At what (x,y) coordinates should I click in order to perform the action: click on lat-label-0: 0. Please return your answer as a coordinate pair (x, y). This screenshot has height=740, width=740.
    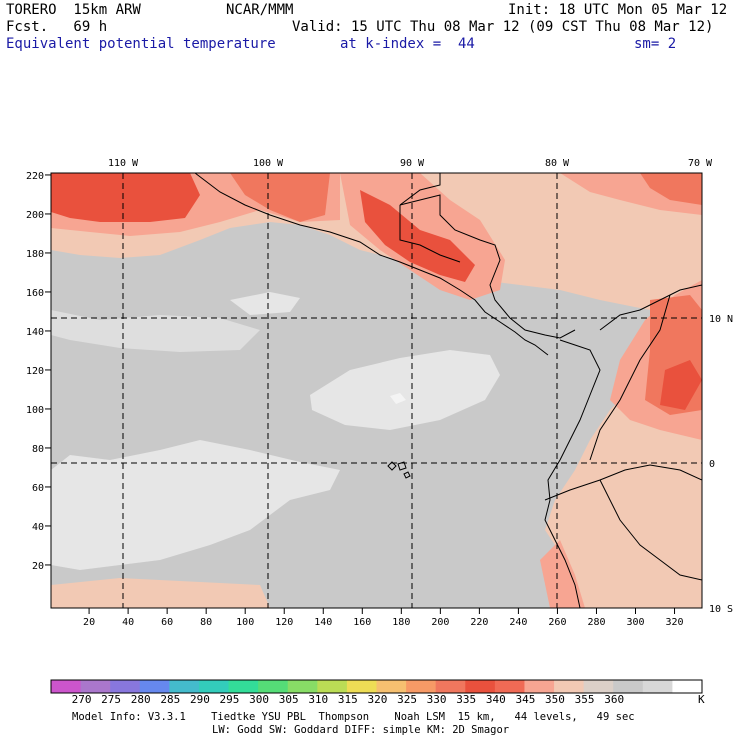
    Looking at the image, I should click on (712, 464).